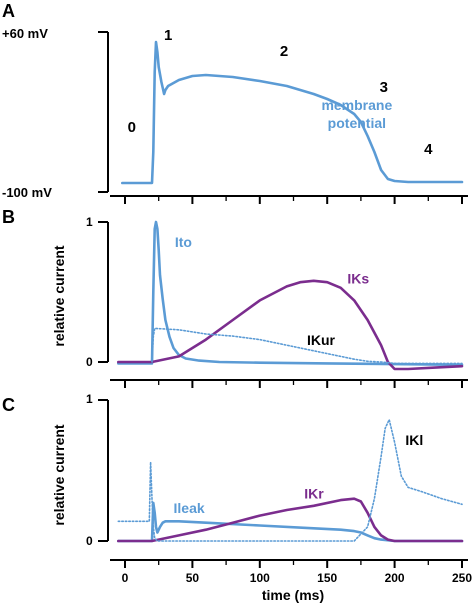 Image resolution: width=474 pixels, height=604 pixels. What do you see at coordinates (293, 595) in the screenshot?
I see `x-axis-title: time (ms)` at bounding box center [293, 595].